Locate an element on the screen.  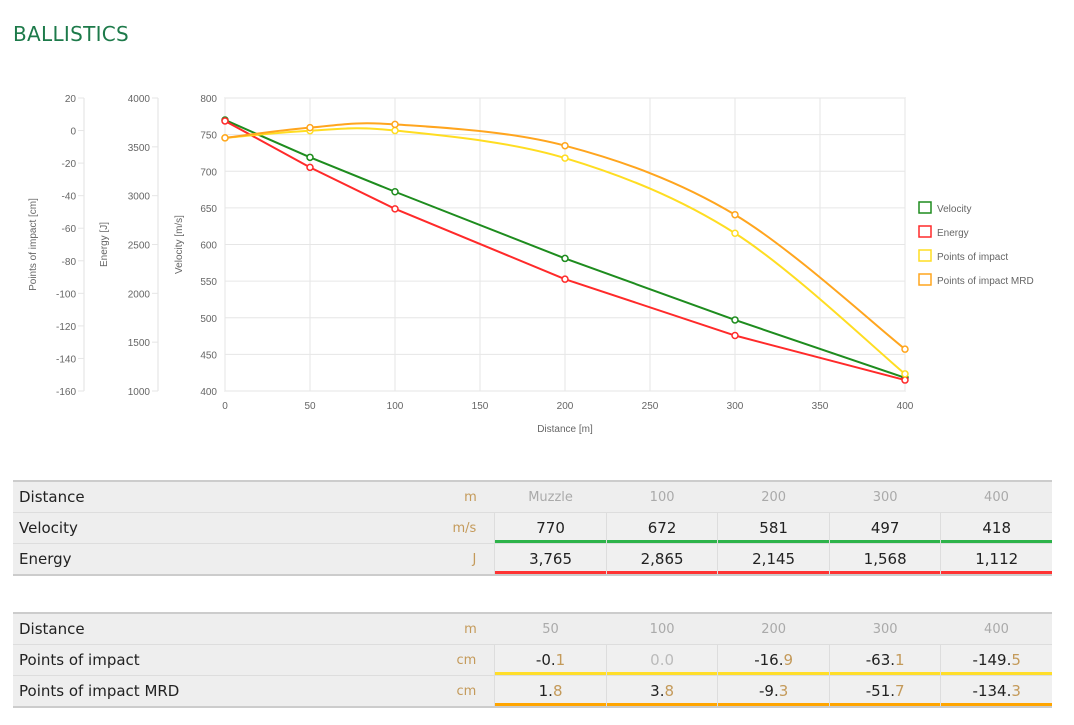
value-cell: -134.3 is located at coordinates (996, 691).